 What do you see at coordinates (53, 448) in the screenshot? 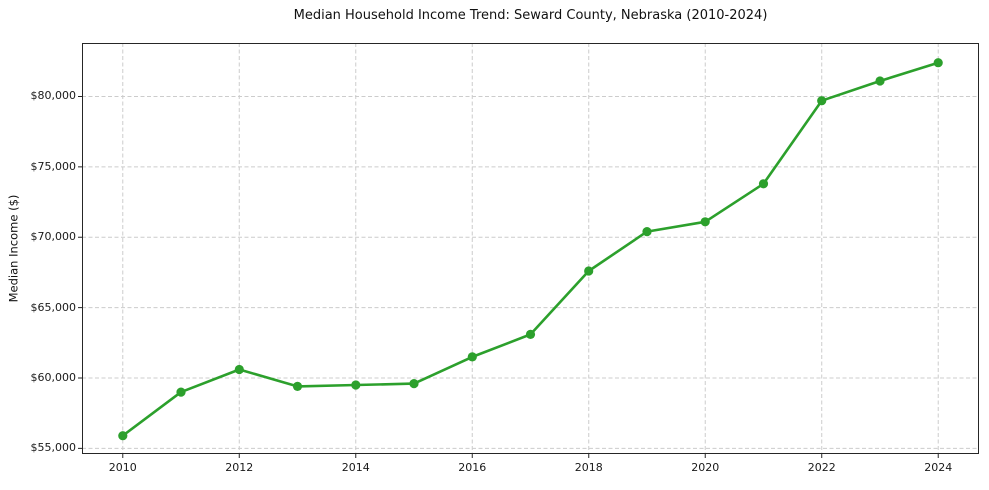
I see `y-tick-label: $55,000` at bounding box center [53, 448].